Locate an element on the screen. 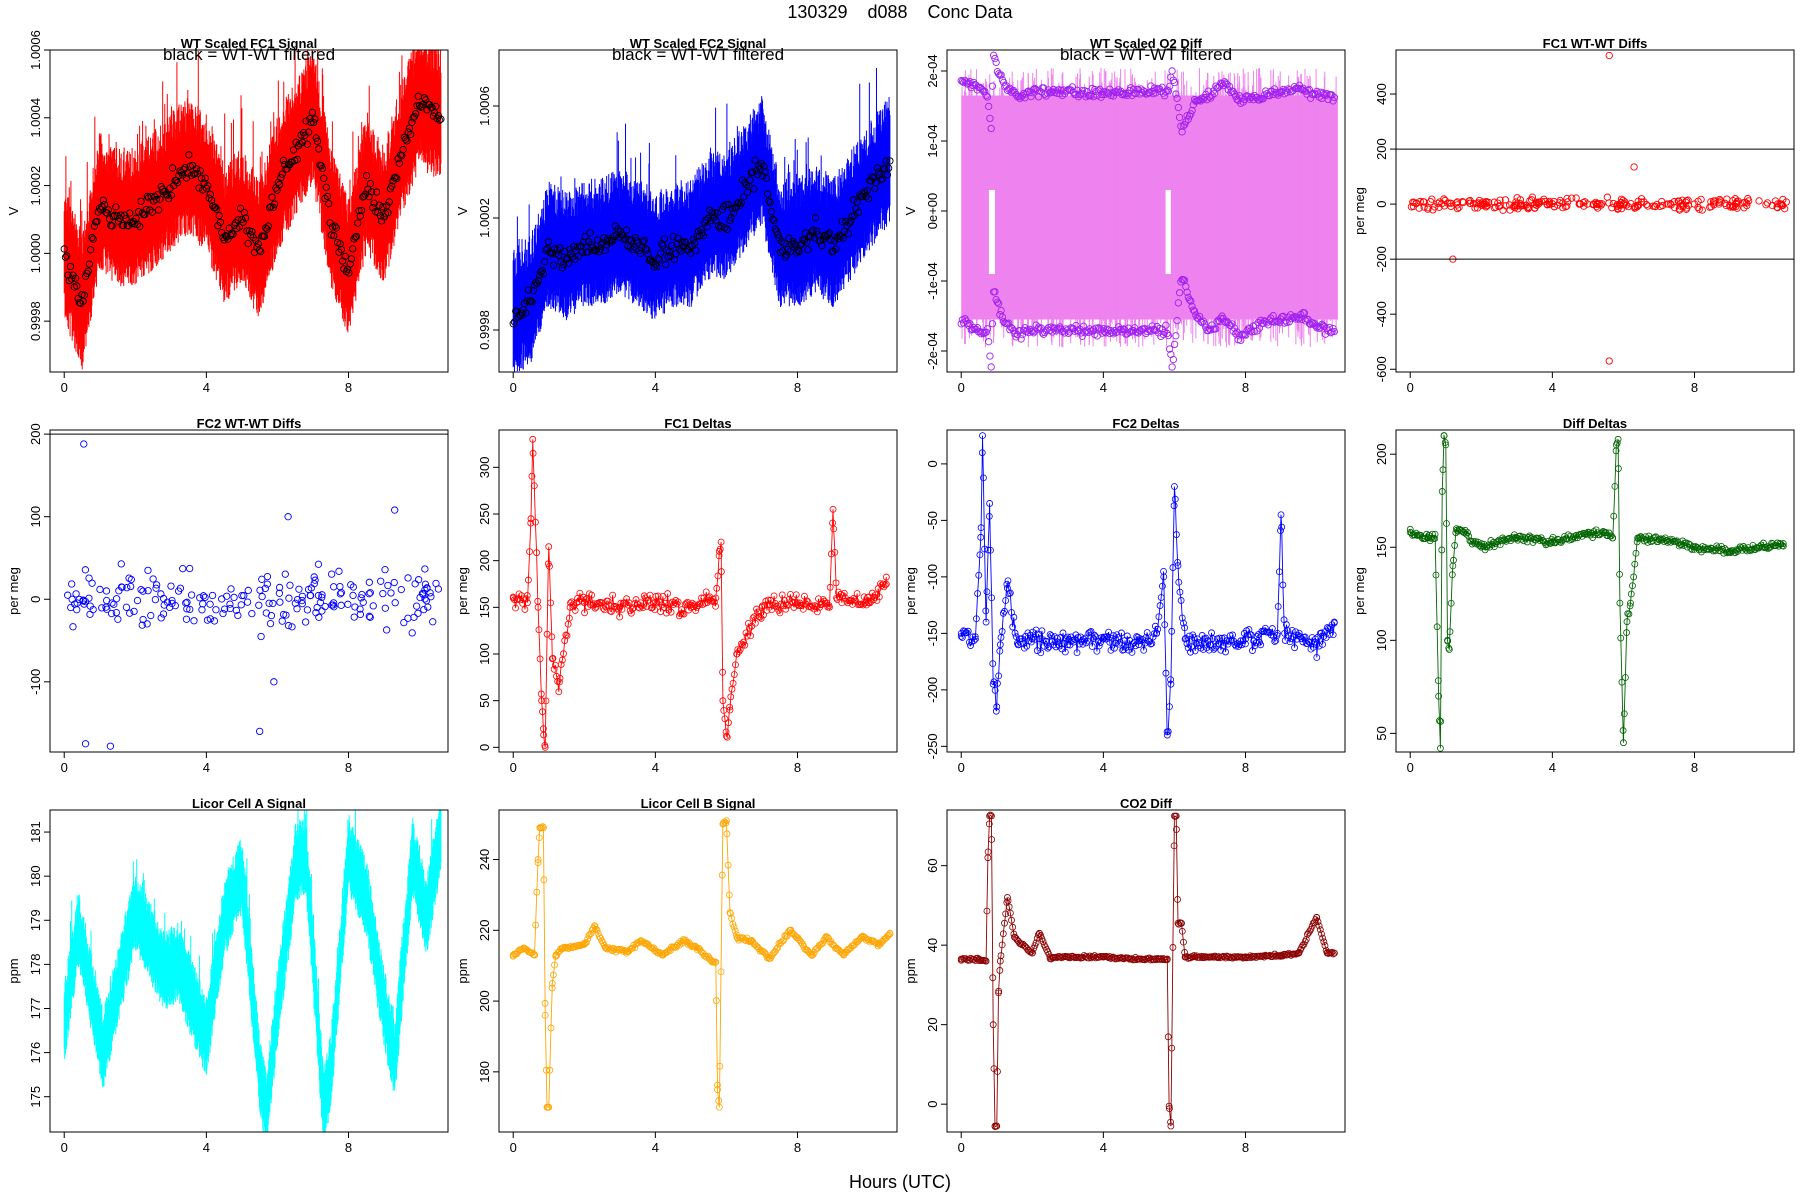 The height and width of the screenshot is (1200, 1800). y-tick-label: 0 is located at coordinates (35, 599).